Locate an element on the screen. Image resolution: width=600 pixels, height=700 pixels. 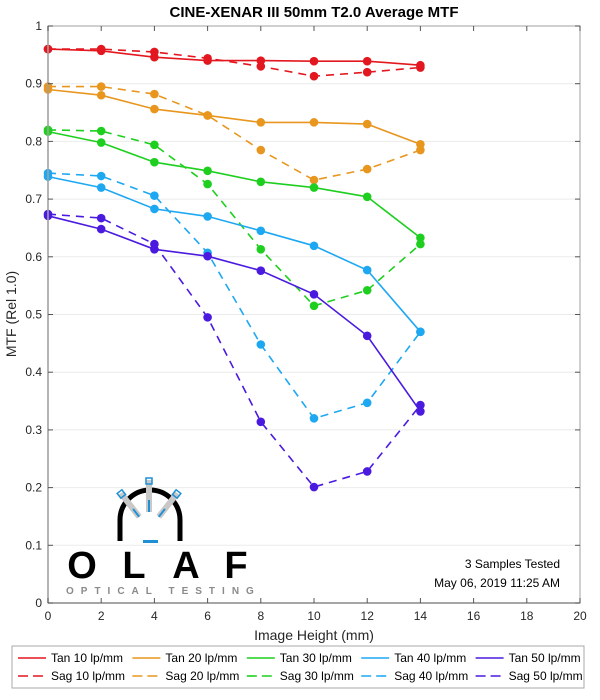
legend-item: Tan 40 lp/mm is located at coordinates (413, 658).